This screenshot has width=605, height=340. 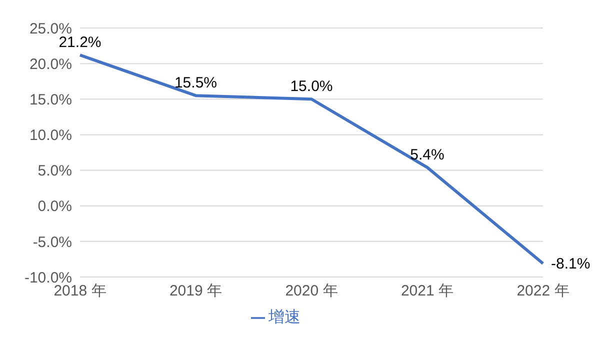 What do you see at coordinates (427, 155) in the screenshot?
I see `data-label: 5.4%` at bounding box center [427, 155].